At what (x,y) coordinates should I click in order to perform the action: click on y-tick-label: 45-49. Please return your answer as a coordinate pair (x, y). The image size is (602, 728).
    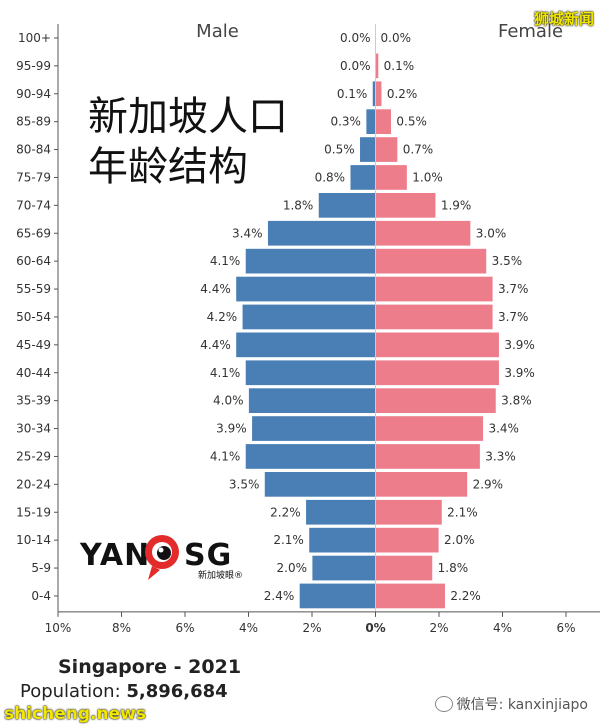
    Looking at the image, I should click on (33, 345).